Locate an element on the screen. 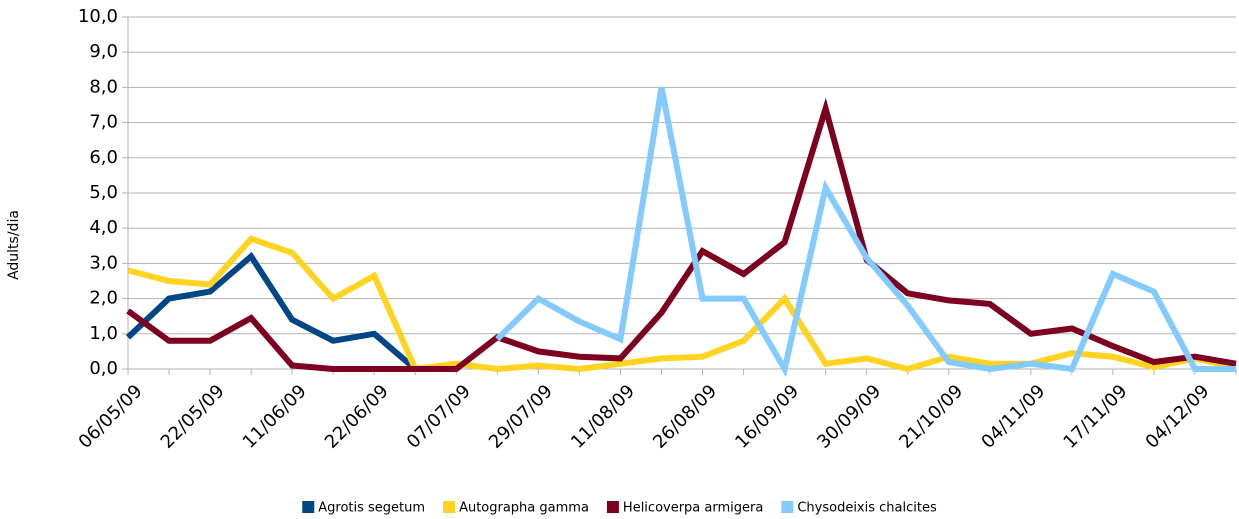 Image resolution: width=1239 pixels, height=519 pixels. x-tick-label: 07/07/09 is located at coordinates (439, 417).